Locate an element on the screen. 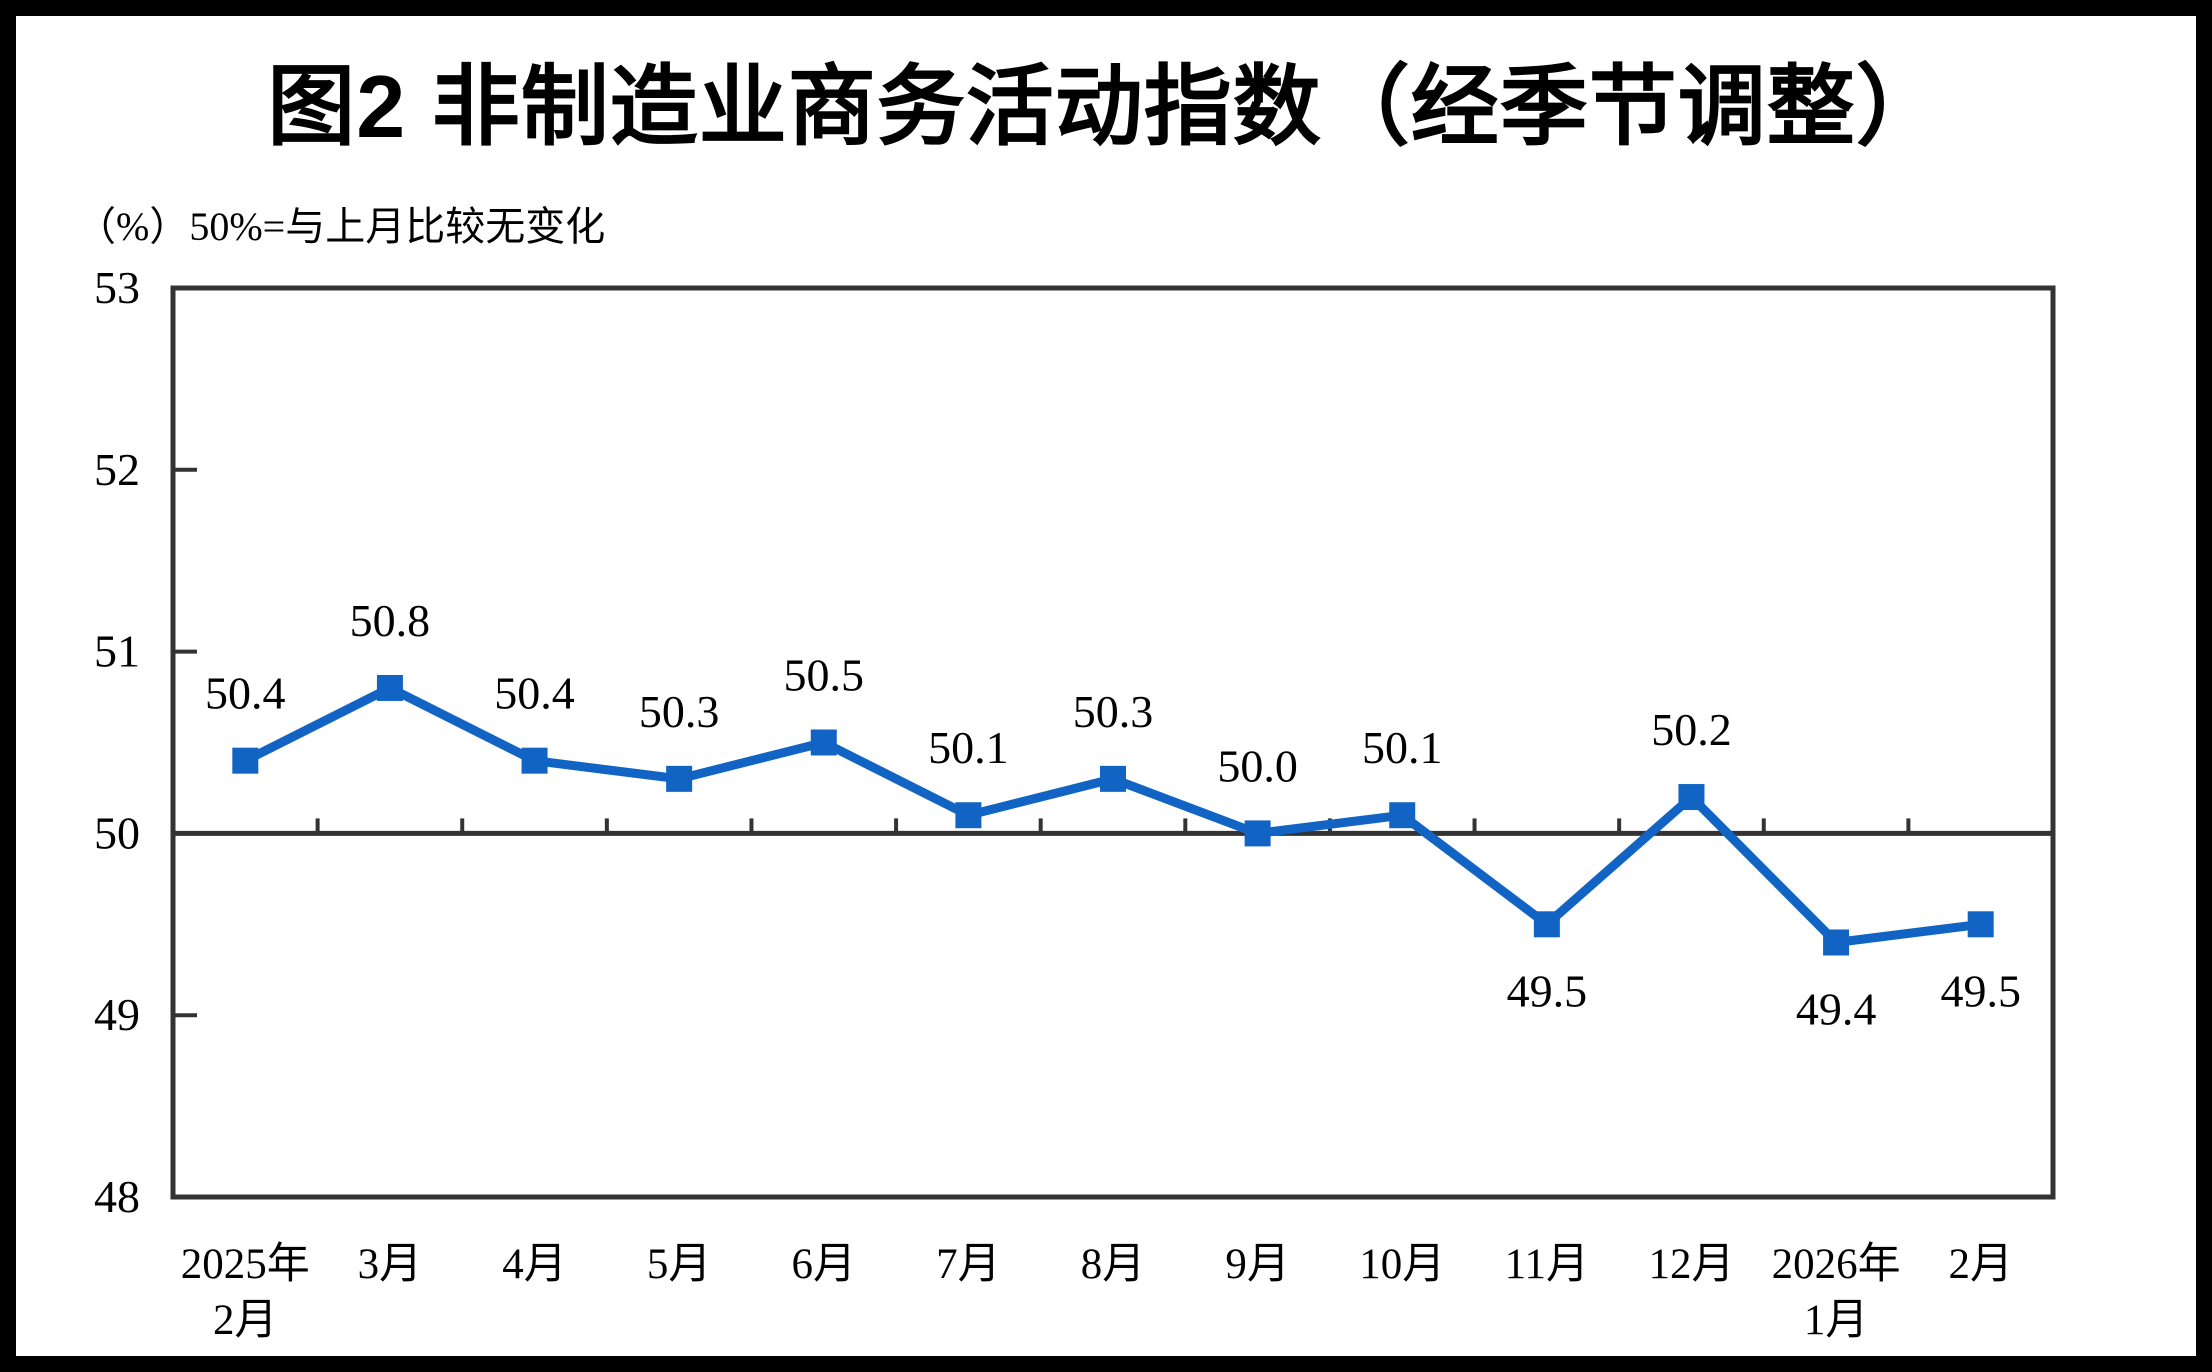 The width and height of the screenshot is (2212, 1372). x-axis-label: 3月 is located at coordinates (390, 1264).